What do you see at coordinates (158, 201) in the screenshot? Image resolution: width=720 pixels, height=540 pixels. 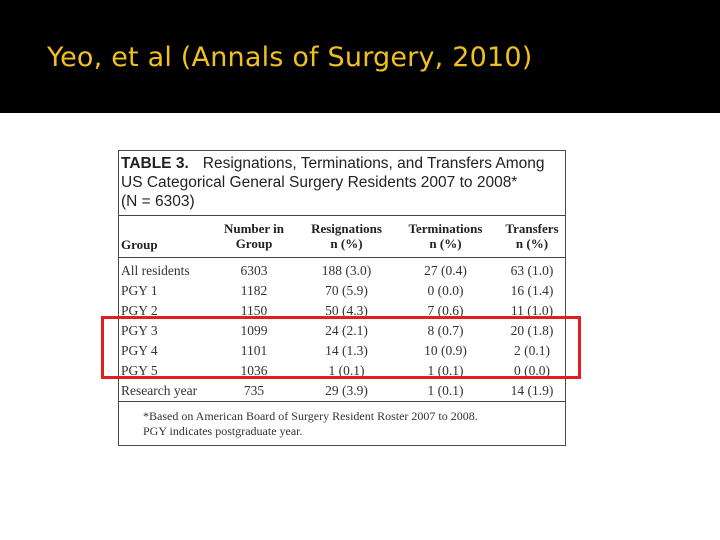 I see `table-caption-line-3: (N = 6303)` at bounding box center [158, 201].